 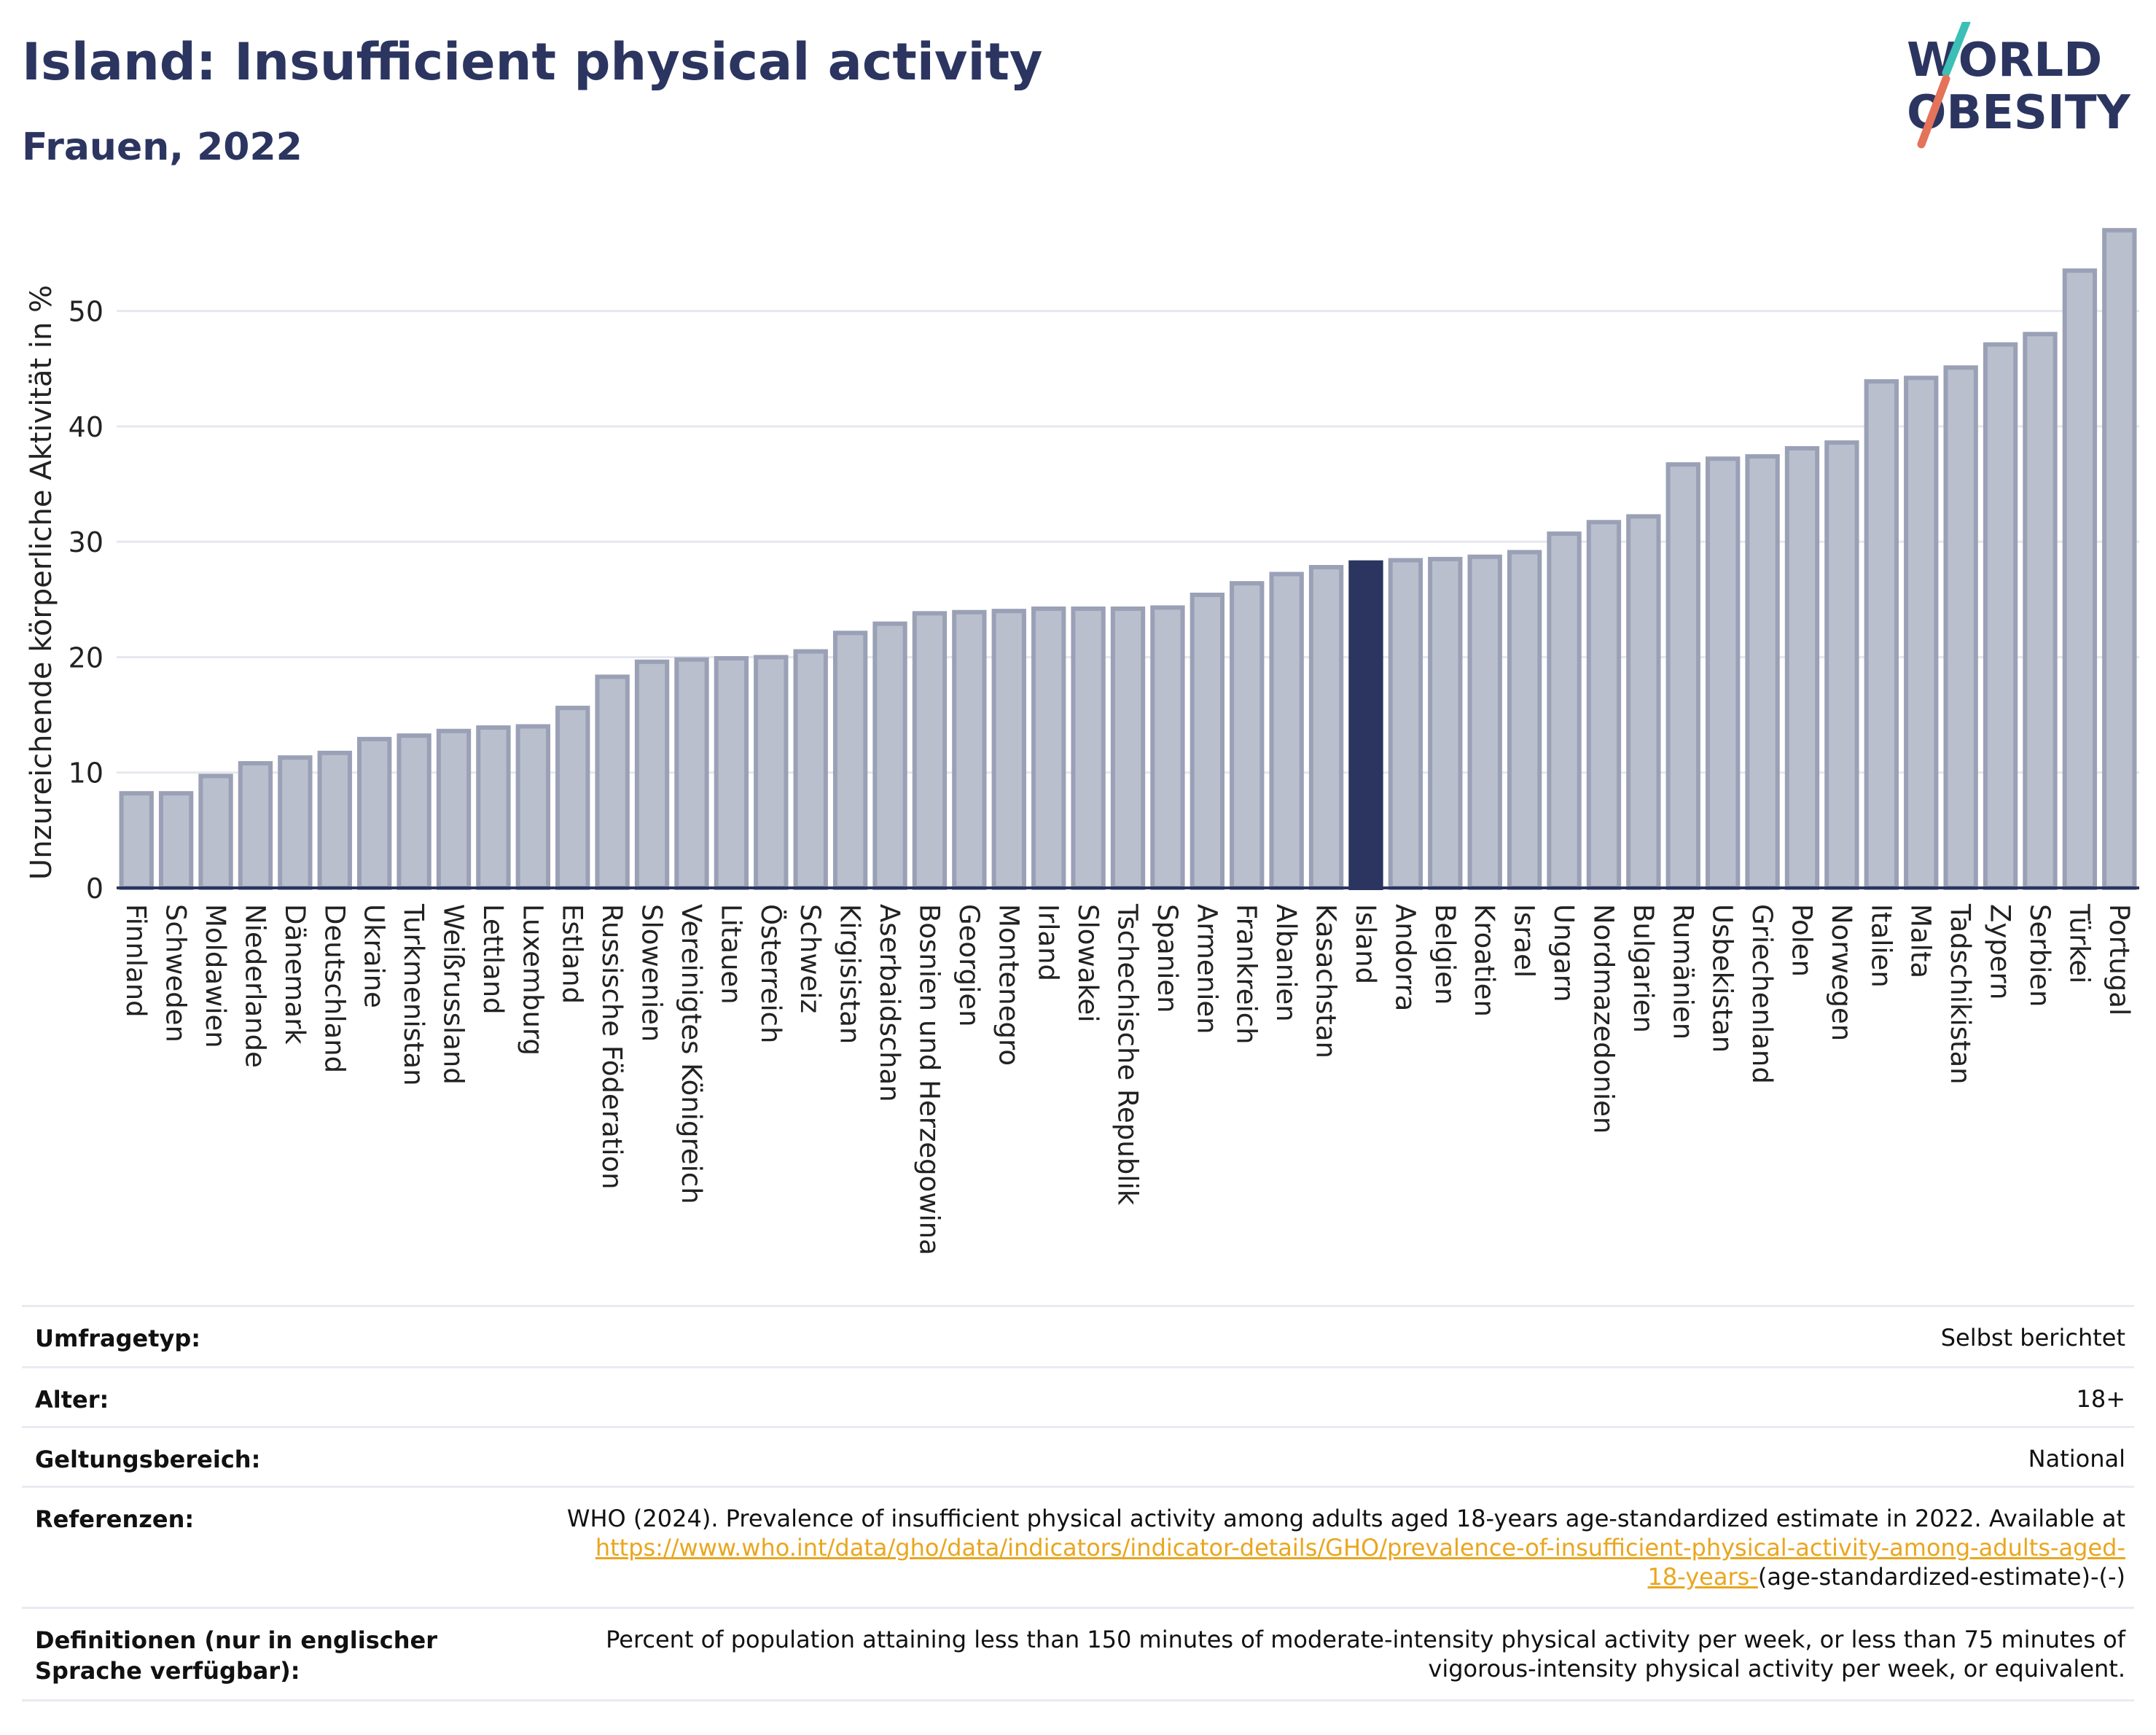 I want to click on x-tick-label: Spanien, so click(x=1167, y=958).